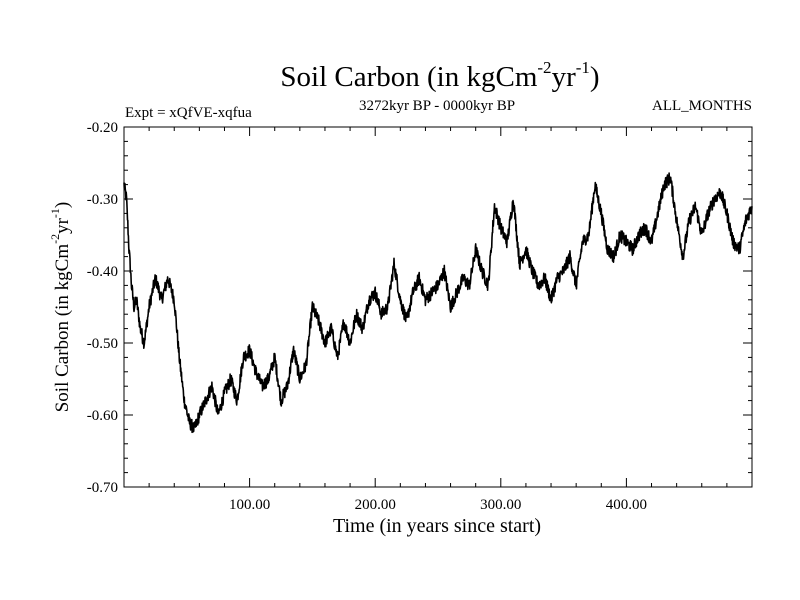 The height and width of the screenshot is (600, 800). What do you see at coordinates (437, 106) in the screenshot?
I see `subtitle-center: 3272kyr BP - 0000kyr BP` at bounding box center [437, 106].